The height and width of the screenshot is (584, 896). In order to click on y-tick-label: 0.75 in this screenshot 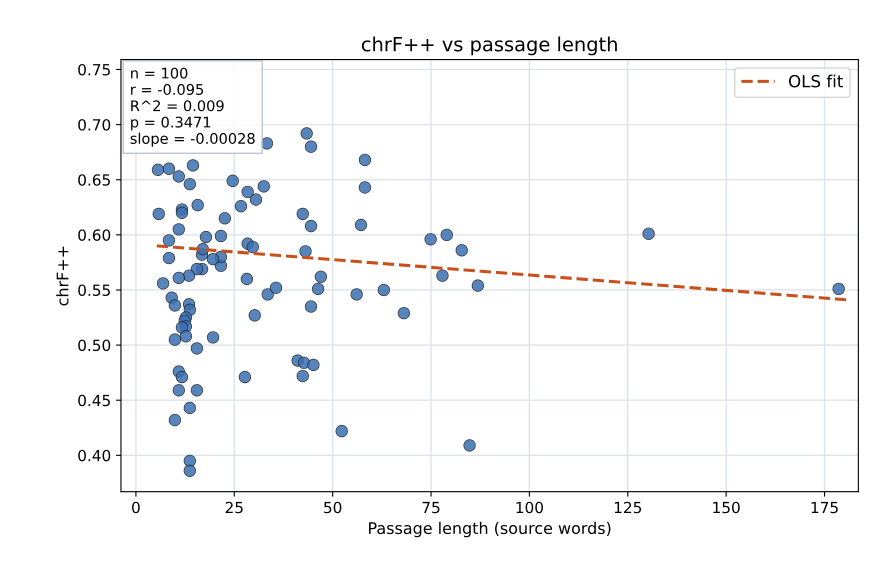, I will do `click(94, 70)`.